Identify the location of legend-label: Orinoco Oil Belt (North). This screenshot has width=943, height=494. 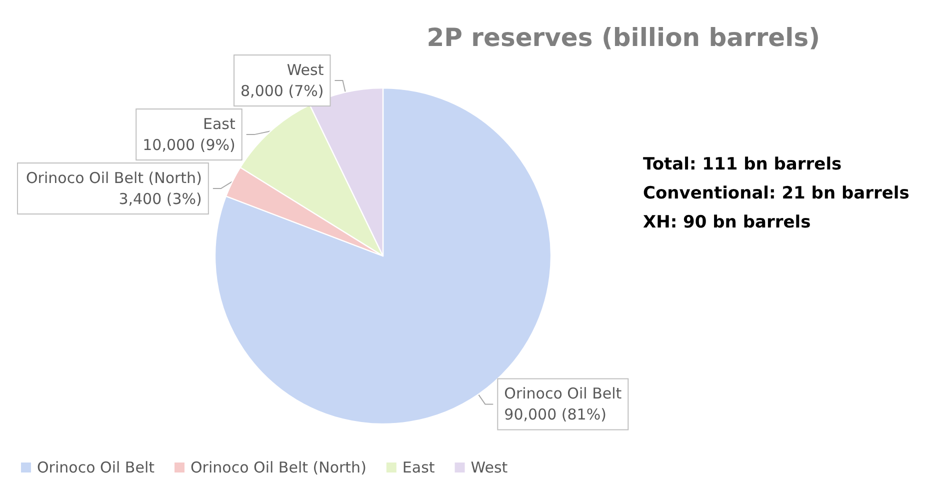
(278, 467).